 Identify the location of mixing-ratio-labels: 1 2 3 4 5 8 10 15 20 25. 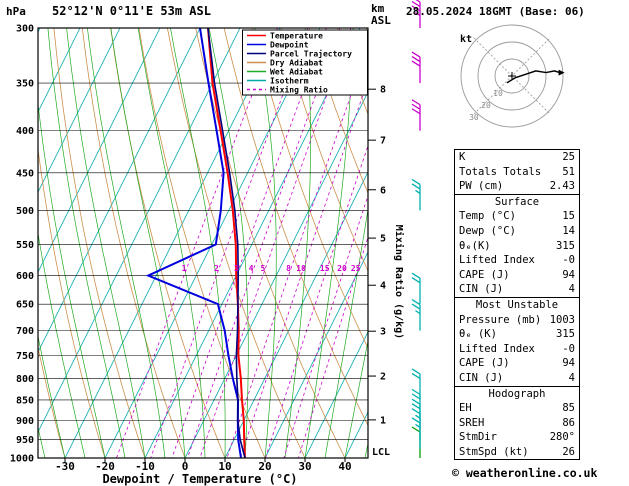
(271, 268).